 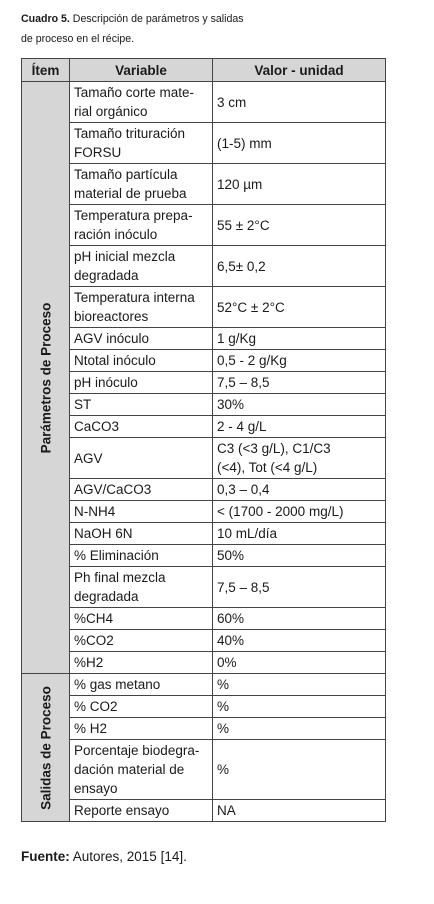 What do you see at coordinates (141, 489) in the screenshot?
I see `variable-cell: AGV/CaCO3` at bounding box center [141, 489].